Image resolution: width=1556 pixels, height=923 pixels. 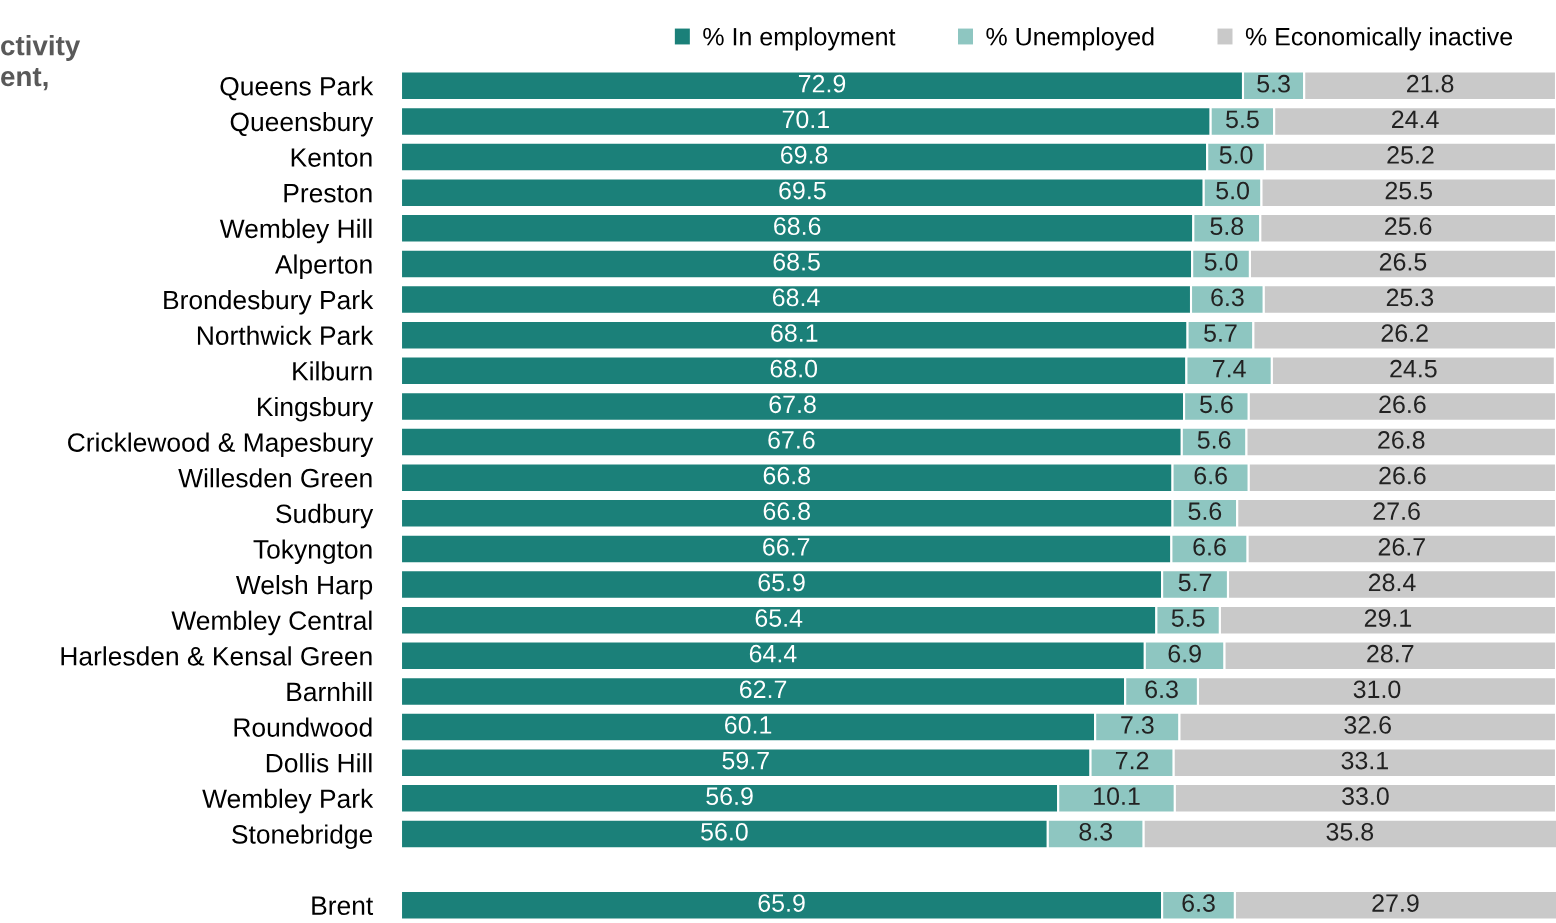 I want to click on y-tick-label: Brondesbury Park, so click(x=269, y=302).